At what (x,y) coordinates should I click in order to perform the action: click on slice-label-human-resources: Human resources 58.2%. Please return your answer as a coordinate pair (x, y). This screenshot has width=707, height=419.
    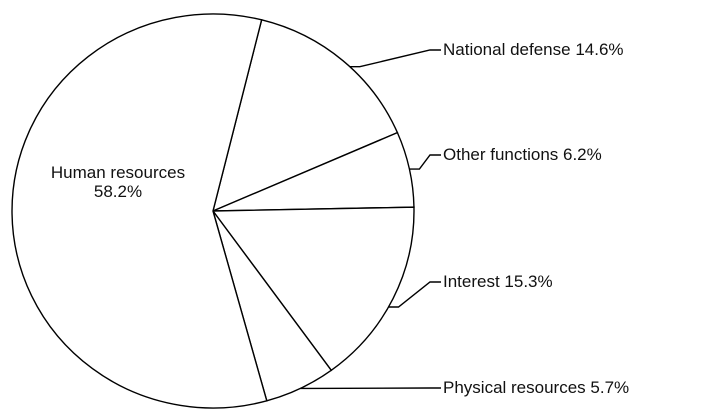
    Looking at the image, I should click on (118, 182).